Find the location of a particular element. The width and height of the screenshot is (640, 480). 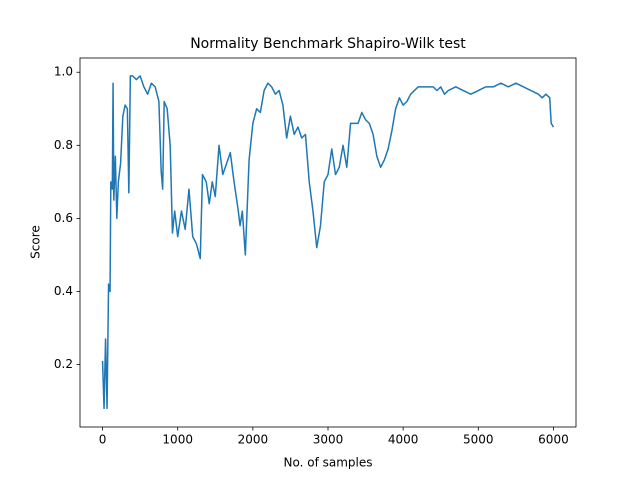

x-tick-label: 5000 is located at coordinates (478, 440).